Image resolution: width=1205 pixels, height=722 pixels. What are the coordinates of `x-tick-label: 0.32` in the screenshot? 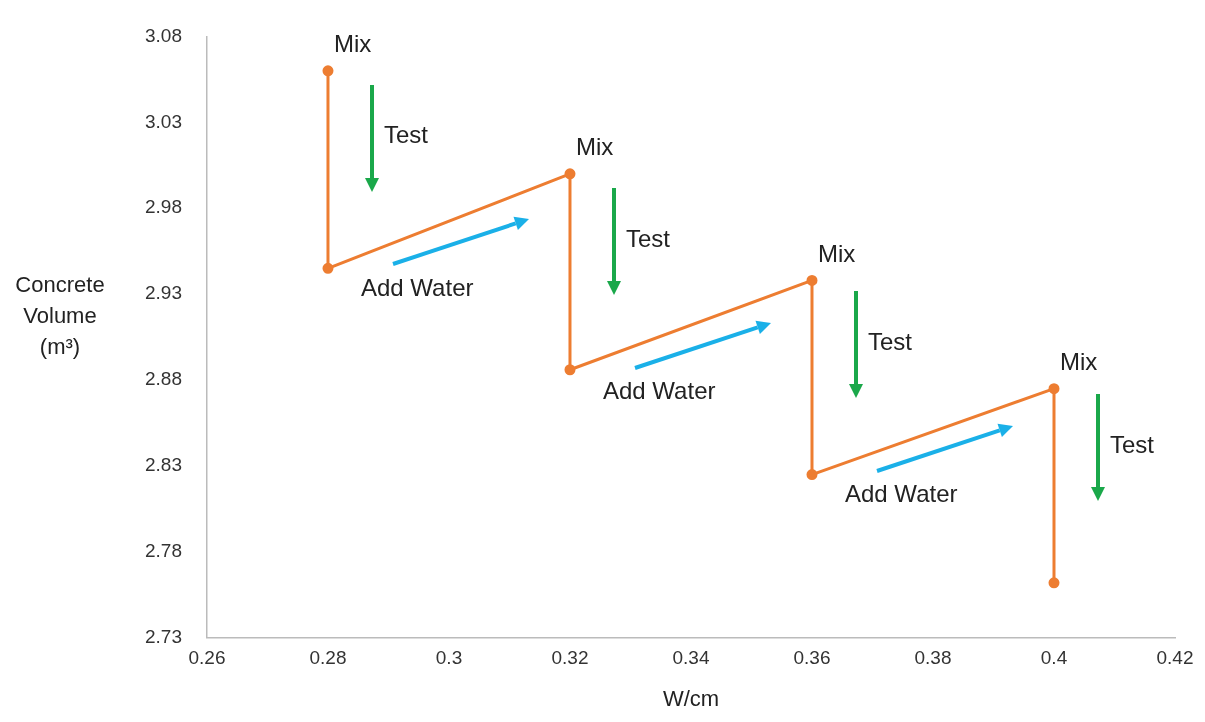 It's located at (570, 658).